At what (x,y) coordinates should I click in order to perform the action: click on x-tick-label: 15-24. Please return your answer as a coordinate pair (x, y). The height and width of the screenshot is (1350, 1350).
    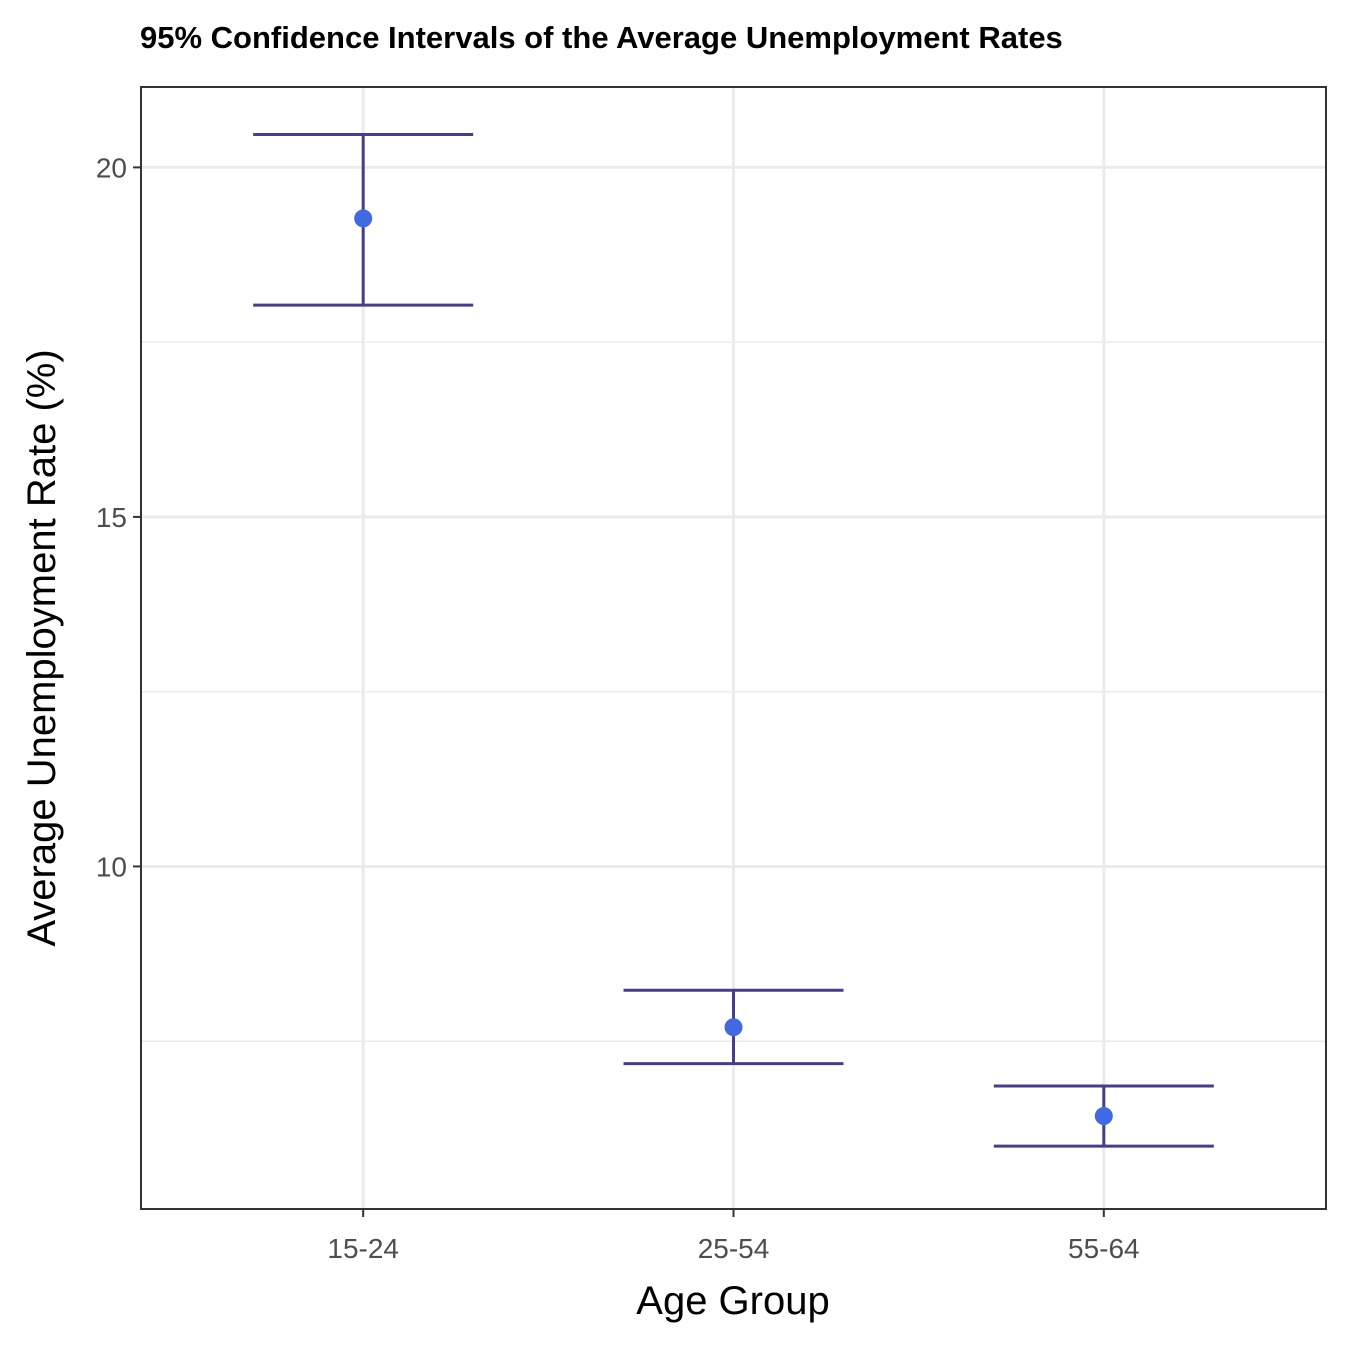
    Looking at the image, I should click on (363, 1248).